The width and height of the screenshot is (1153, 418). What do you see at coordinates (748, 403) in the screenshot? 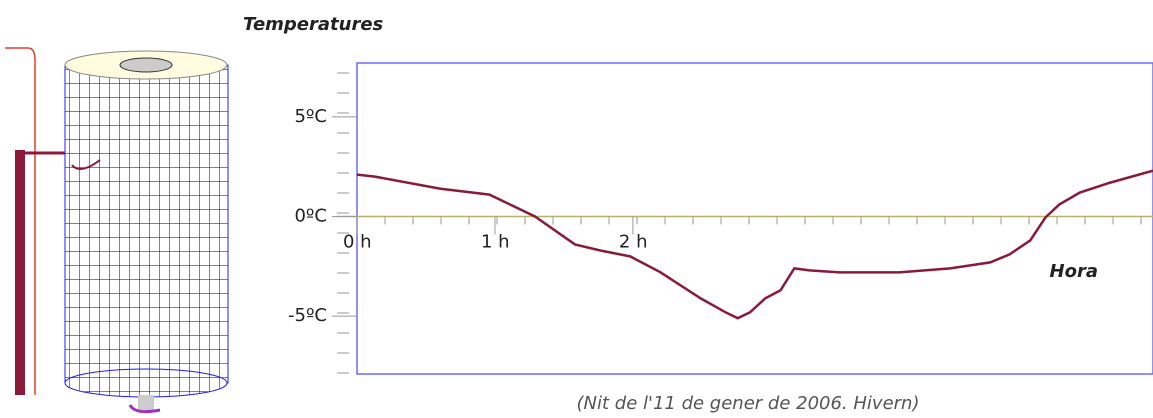
I see `caption: (Nit de l'11 de gener de 2006. Hivern)` at bounding box center [748, 403].